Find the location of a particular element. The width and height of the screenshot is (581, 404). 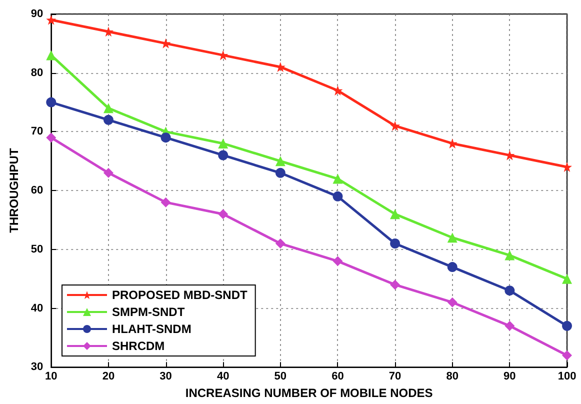

legend-label: PROPOSED MBD-SNDT is located at coordinates (180, 295).